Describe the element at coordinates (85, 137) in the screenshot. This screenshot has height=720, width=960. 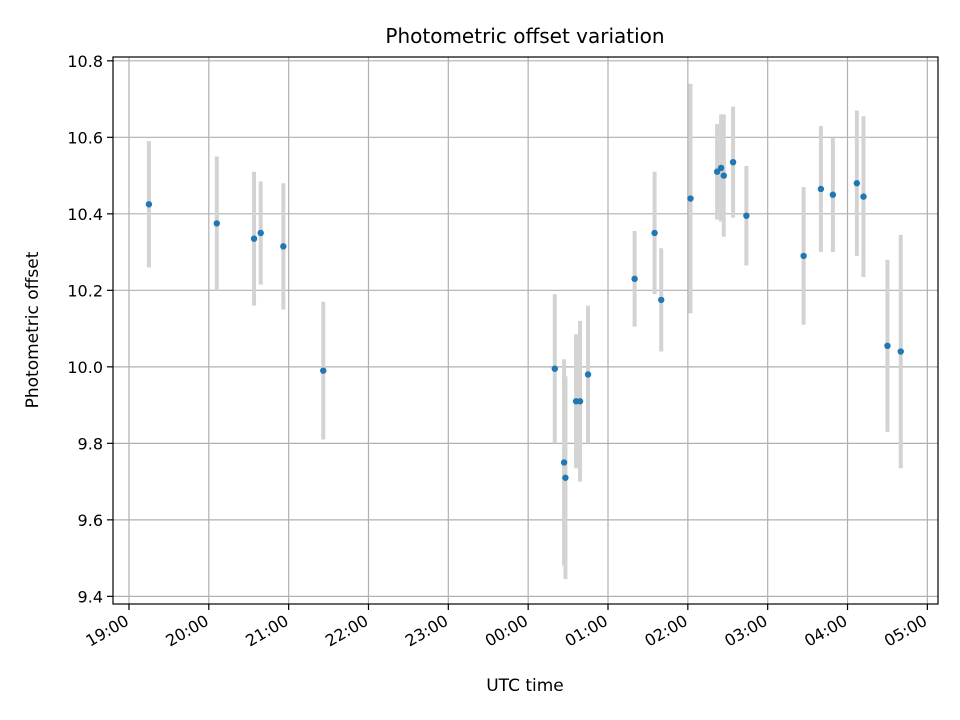
I see `y-tick-label: 10.6` at that location.